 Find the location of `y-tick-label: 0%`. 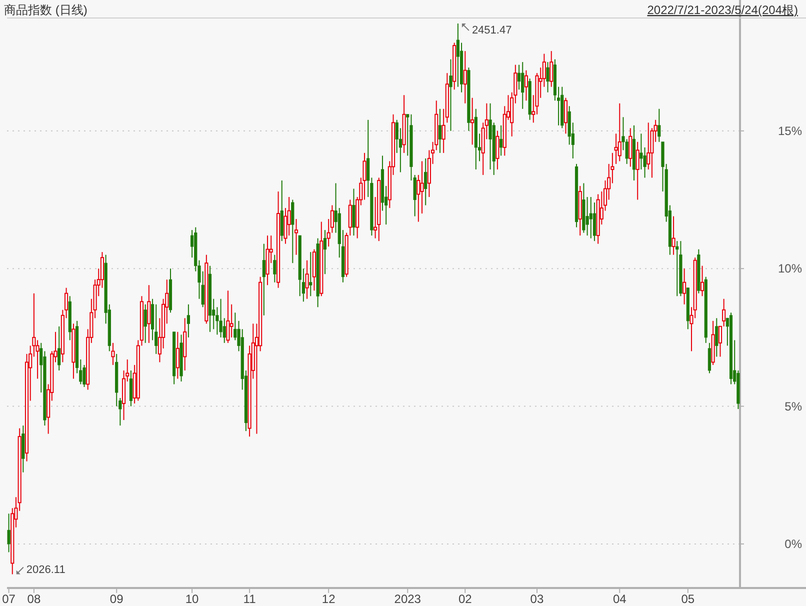

y-tick-label: 0% is located at coordinates (793, 543).